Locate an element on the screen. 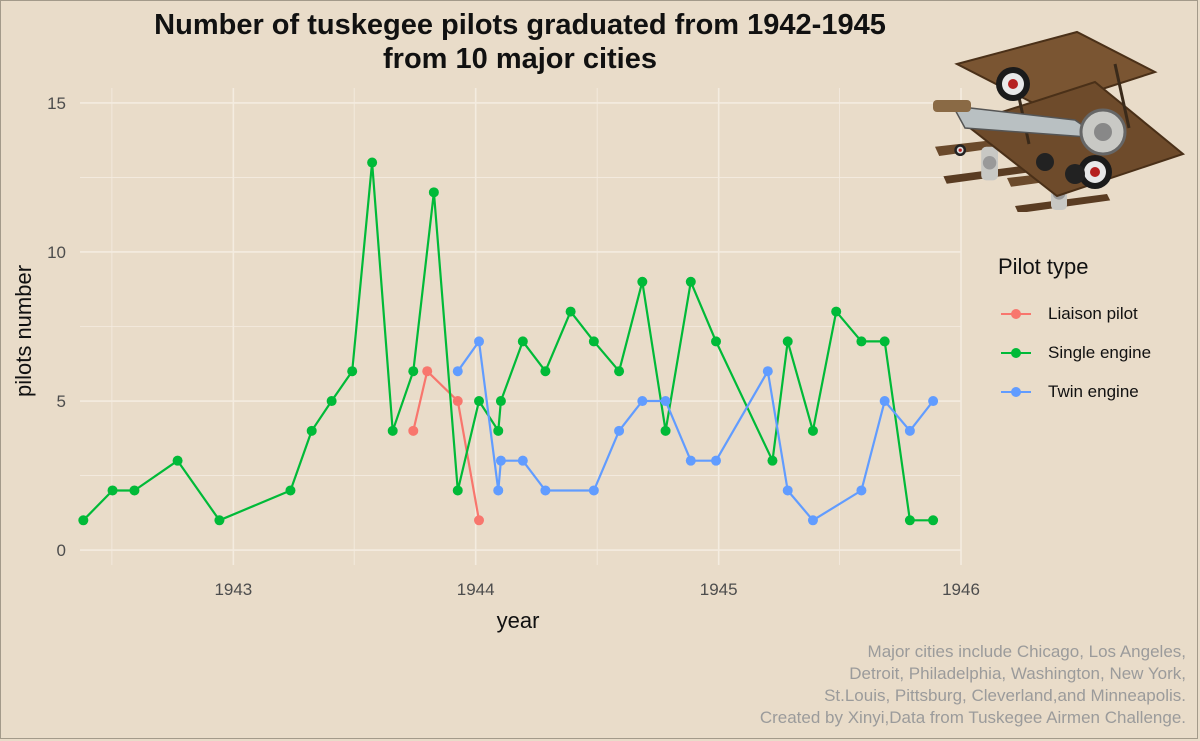 The height and width of the screenshot is (741, 1200). legend-item: Liaison pilot is located at coordinates (1074, 313).